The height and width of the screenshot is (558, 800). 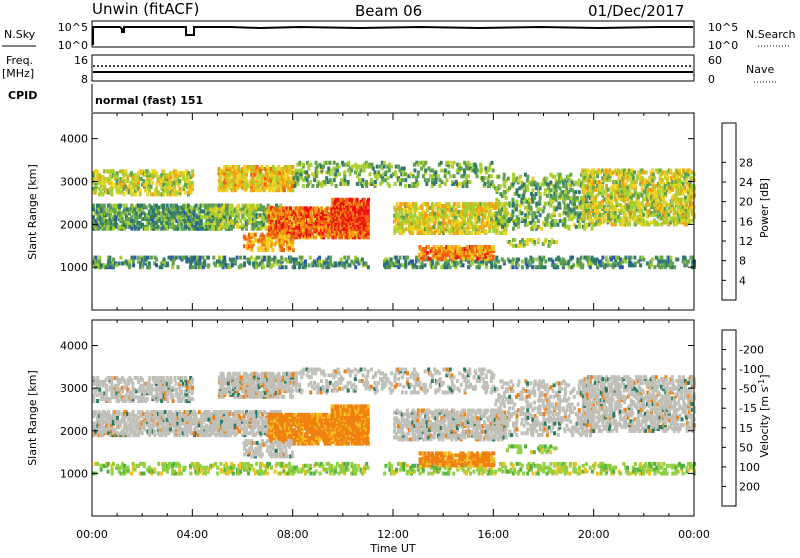 I want to click on nsearch-tick-bottom: 10^0, so click(x=723, y=45).